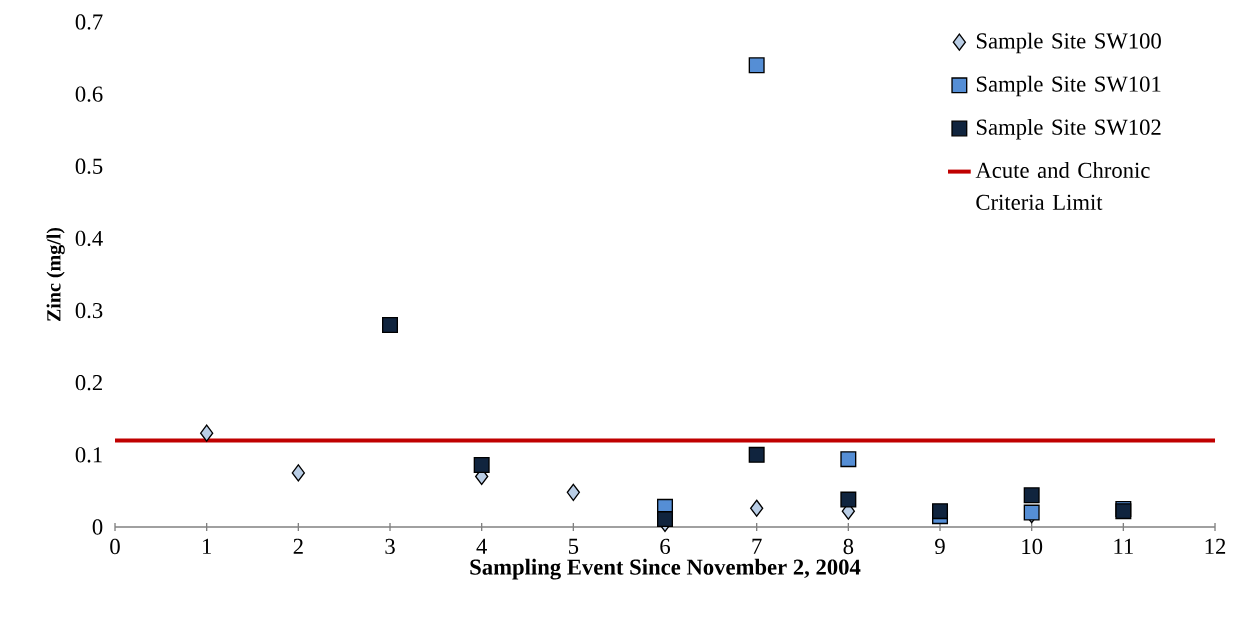 This screenshot has height=618, width=1244. Describe the element at coordinates (481, 546) in the screenshot. I see `x-tick-label: 4` at that location.